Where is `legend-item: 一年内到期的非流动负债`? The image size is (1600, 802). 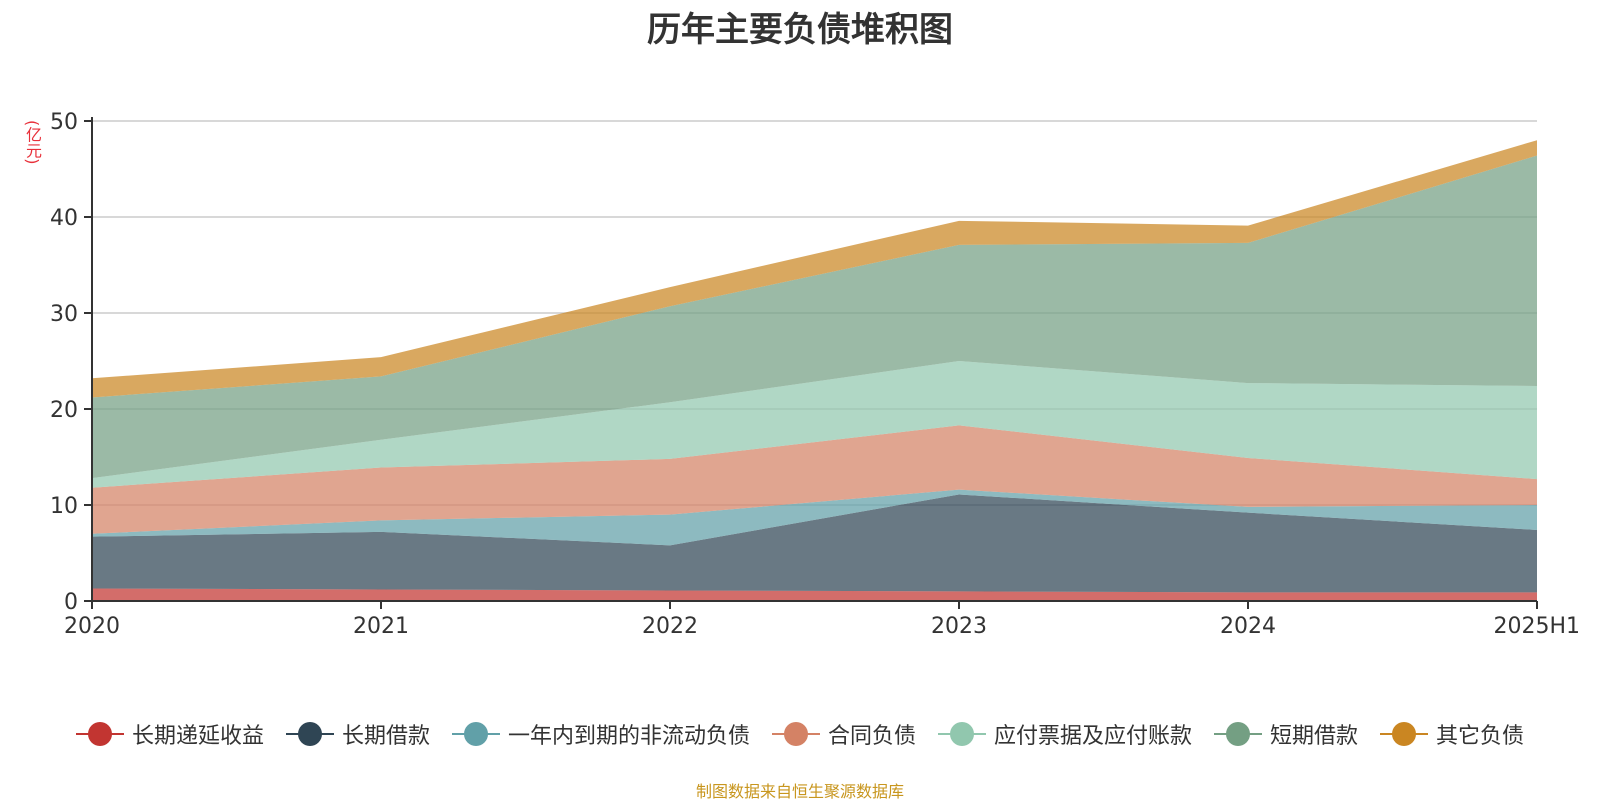
legend-item: 一年内到期的非流动负债 is located at coordinates (600, 734).